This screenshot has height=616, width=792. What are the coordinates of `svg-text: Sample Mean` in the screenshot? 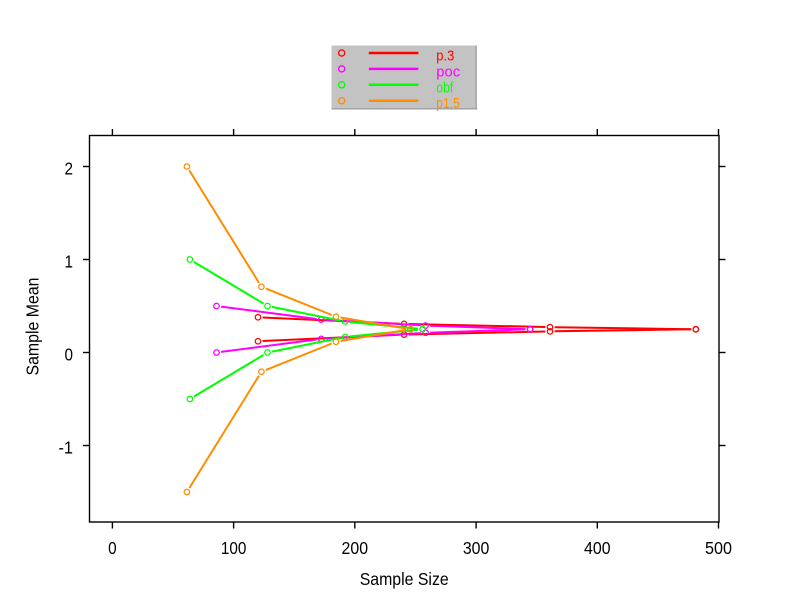 It's located at (33, 327).